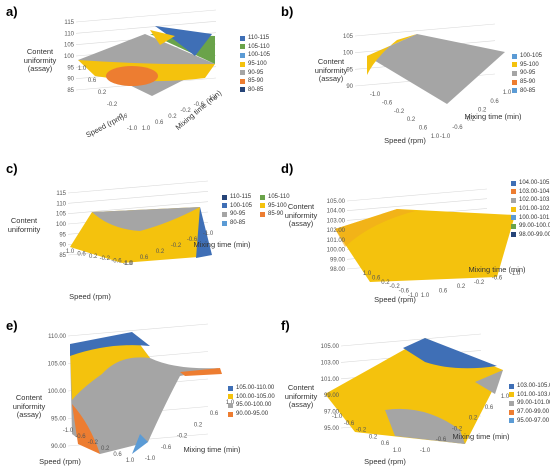  I want to click on surface-d-orange-tint, so click(375, 228).